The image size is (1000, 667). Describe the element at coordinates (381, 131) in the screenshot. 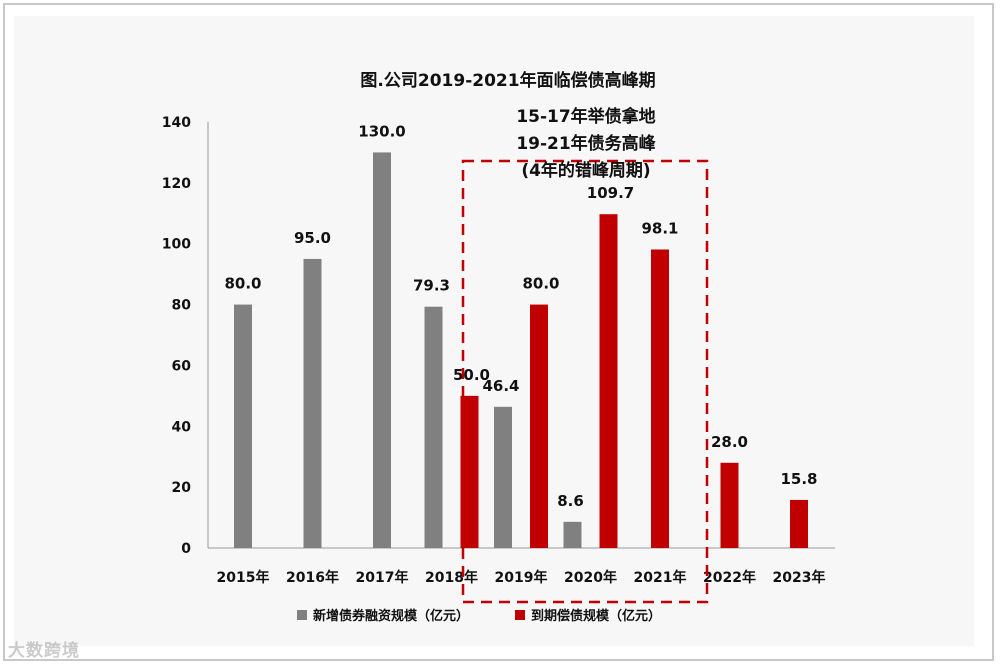

I see `data-label: 130.0` at that location.